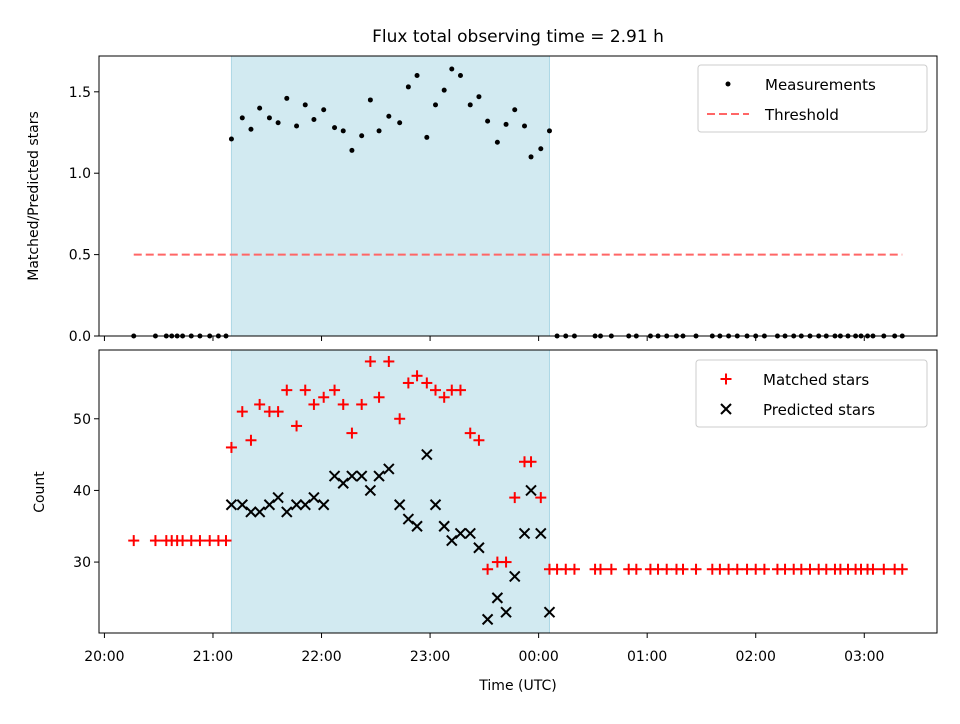  Describe the element at coordinates (80, 93) in the screenshot. I see `top-ytick-label: 1.5` at that location.